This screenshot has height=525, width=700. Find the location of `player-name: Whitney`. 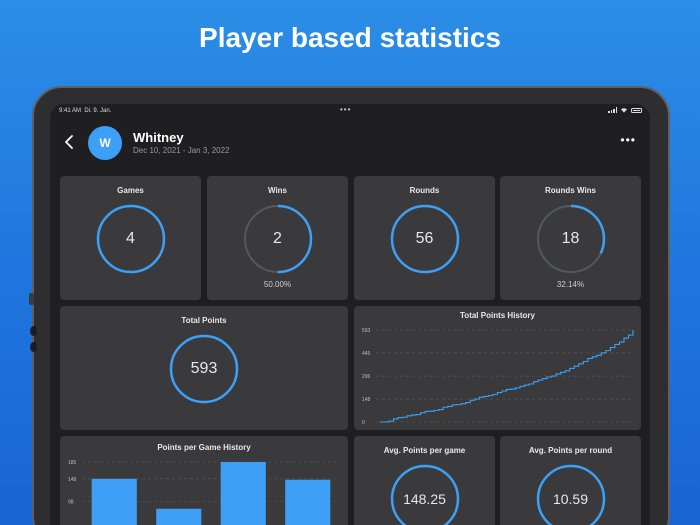

player-name: Whitney is located at coordinates (158, 137).